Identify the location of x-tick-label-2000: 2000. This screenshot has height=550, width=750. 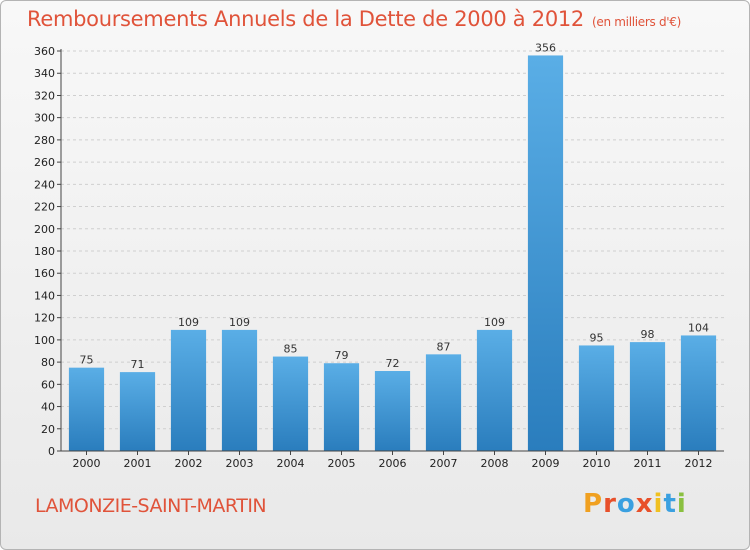
(87, 463).